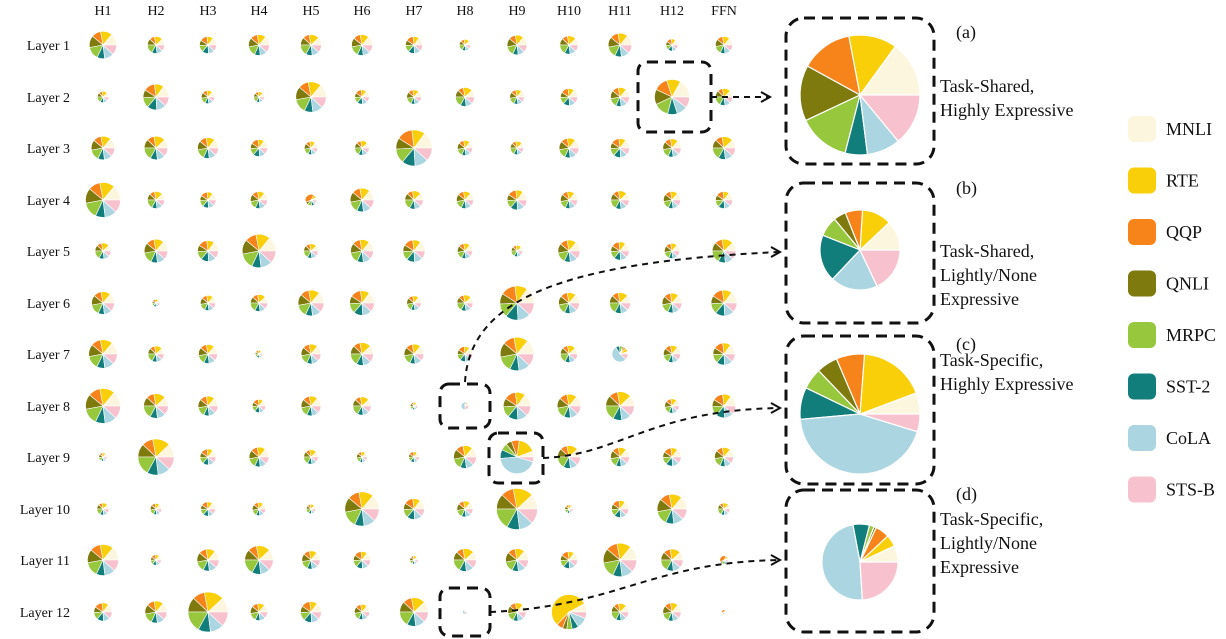 Image resolution: width=1226 pixels, height=639 pixels. Describe the element at coordinates (889, 70) in the screenshot. I see `slice-mnli` at that location.